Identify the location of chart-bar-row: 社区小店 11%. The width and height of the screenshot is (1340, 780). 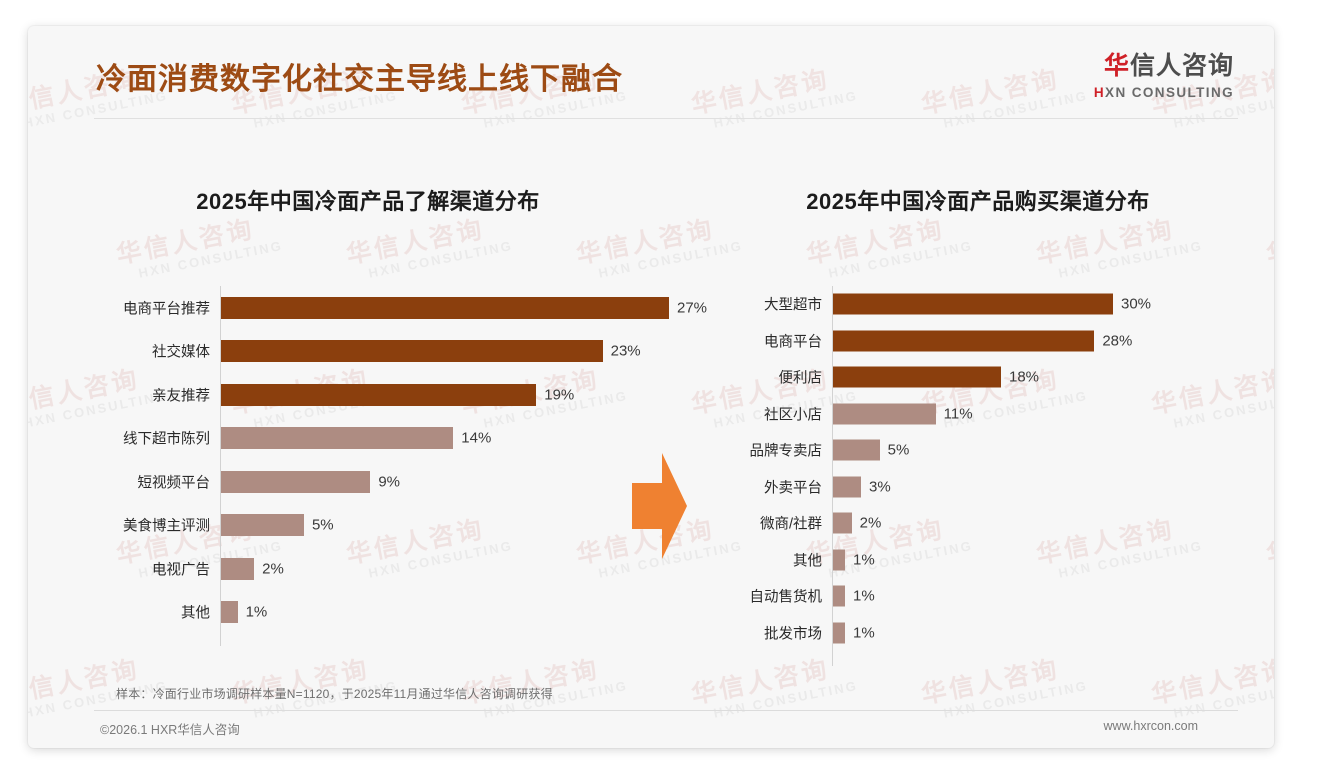
(978, 414).